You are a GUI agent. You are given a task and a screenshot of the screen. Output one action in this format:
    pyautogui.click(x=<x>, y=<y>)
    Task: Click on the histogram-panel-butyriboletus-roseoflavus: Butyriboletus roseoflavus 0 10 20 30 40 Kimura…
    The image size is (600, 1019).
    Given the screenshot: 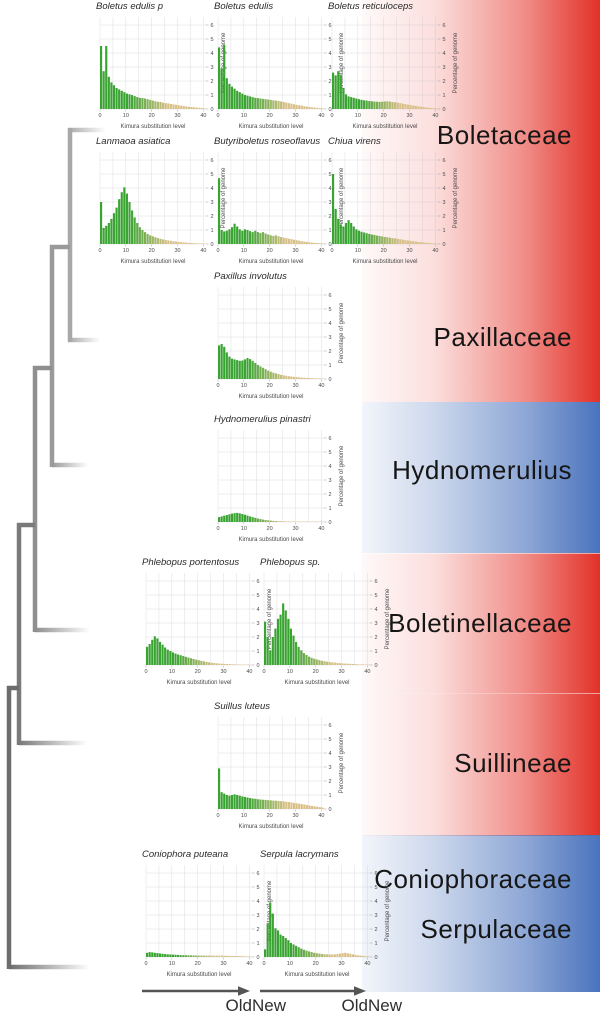 What is the action you would take?
    pyautogui.click(x=282, y=204)
    